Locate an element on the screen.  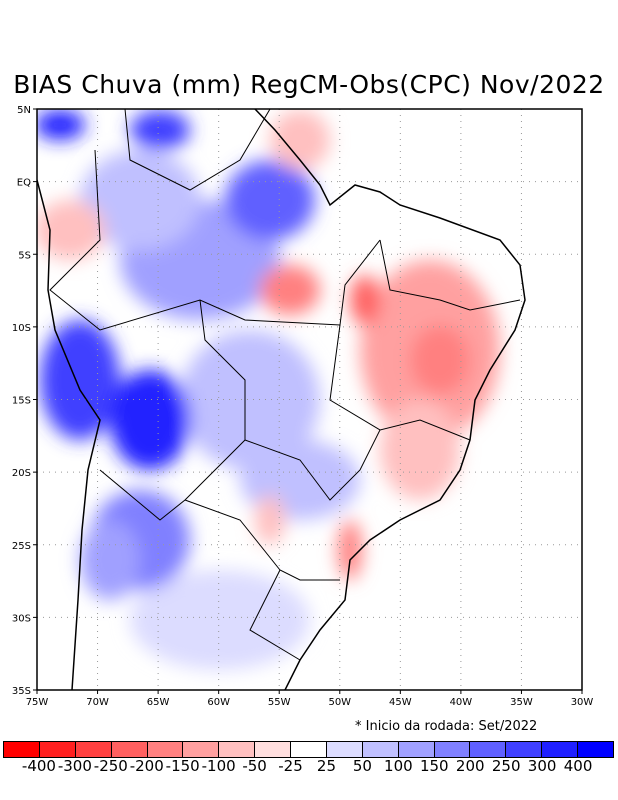
lon-tick-label: 45W is located at coordinates (400, 702).